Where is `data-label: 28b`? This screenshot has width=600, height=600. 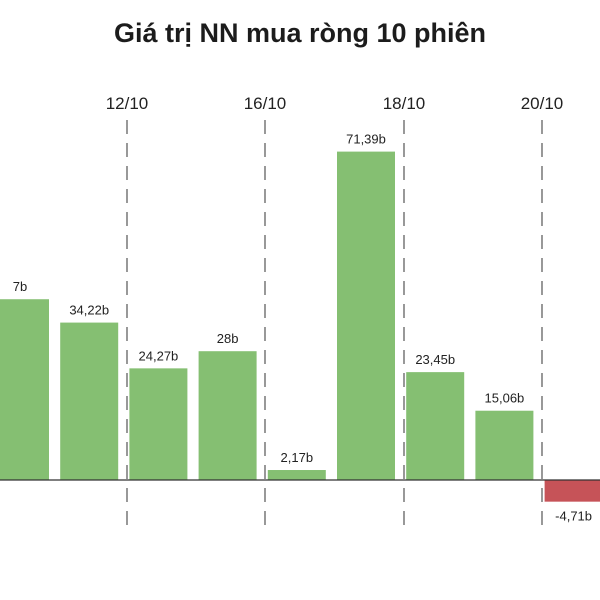 data-label: 28b is located at coordinates (228, 338).